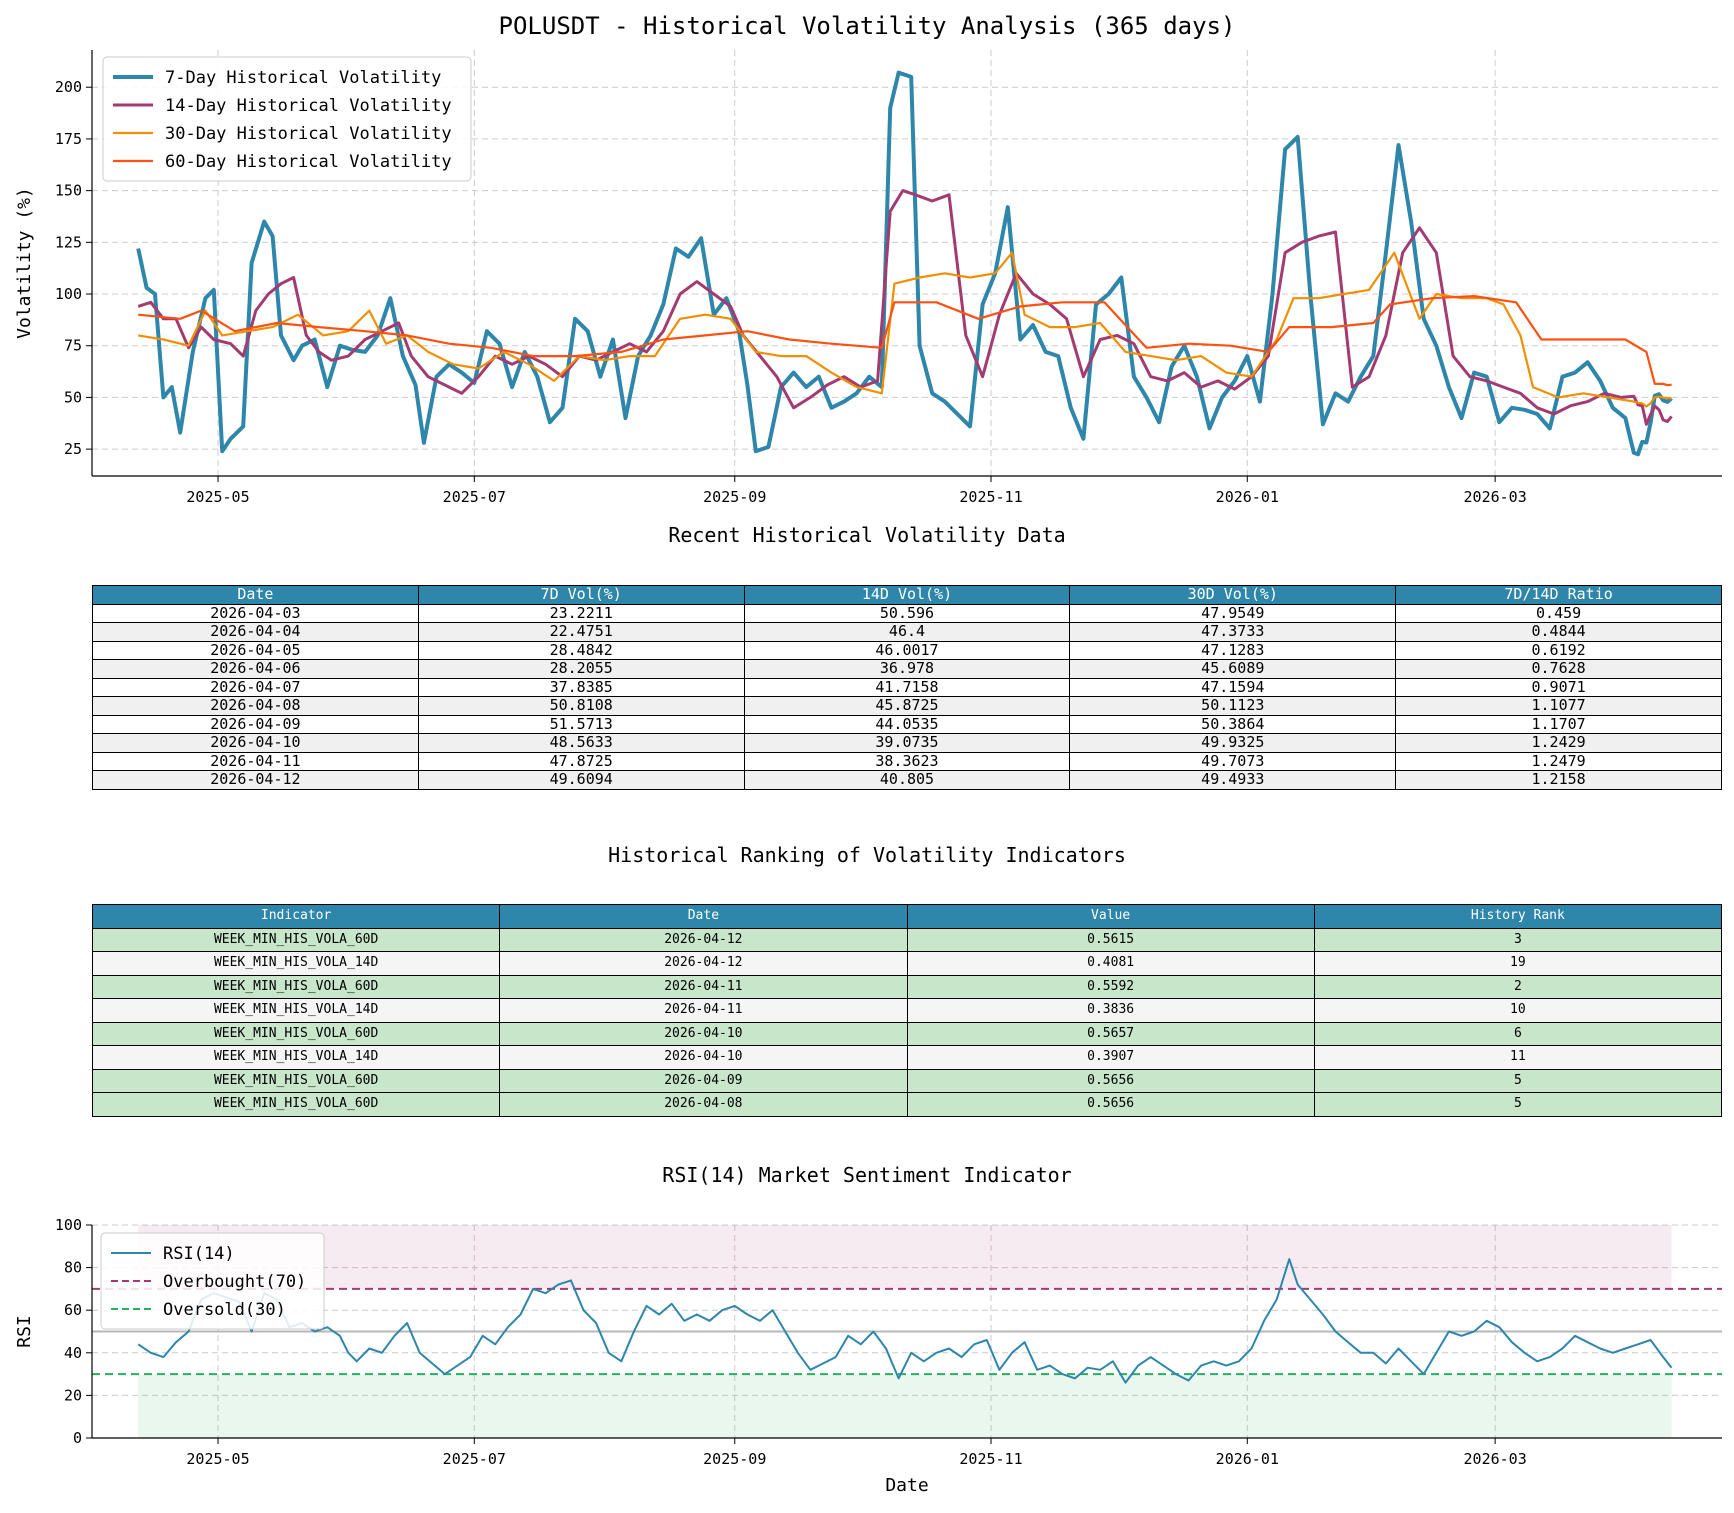 This screenshot has height=1513, width=1734. I want to click on x-tick-label: 2026-01, so click(1247, 497).